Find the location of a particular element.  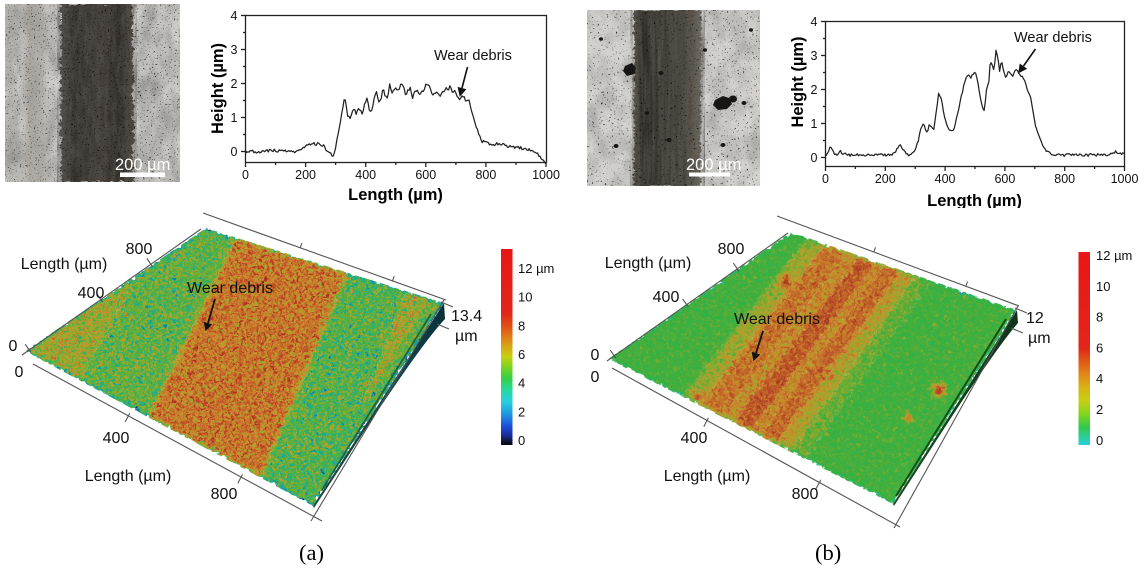

svg-text: 13.4 is located at coordinates (466, 316).